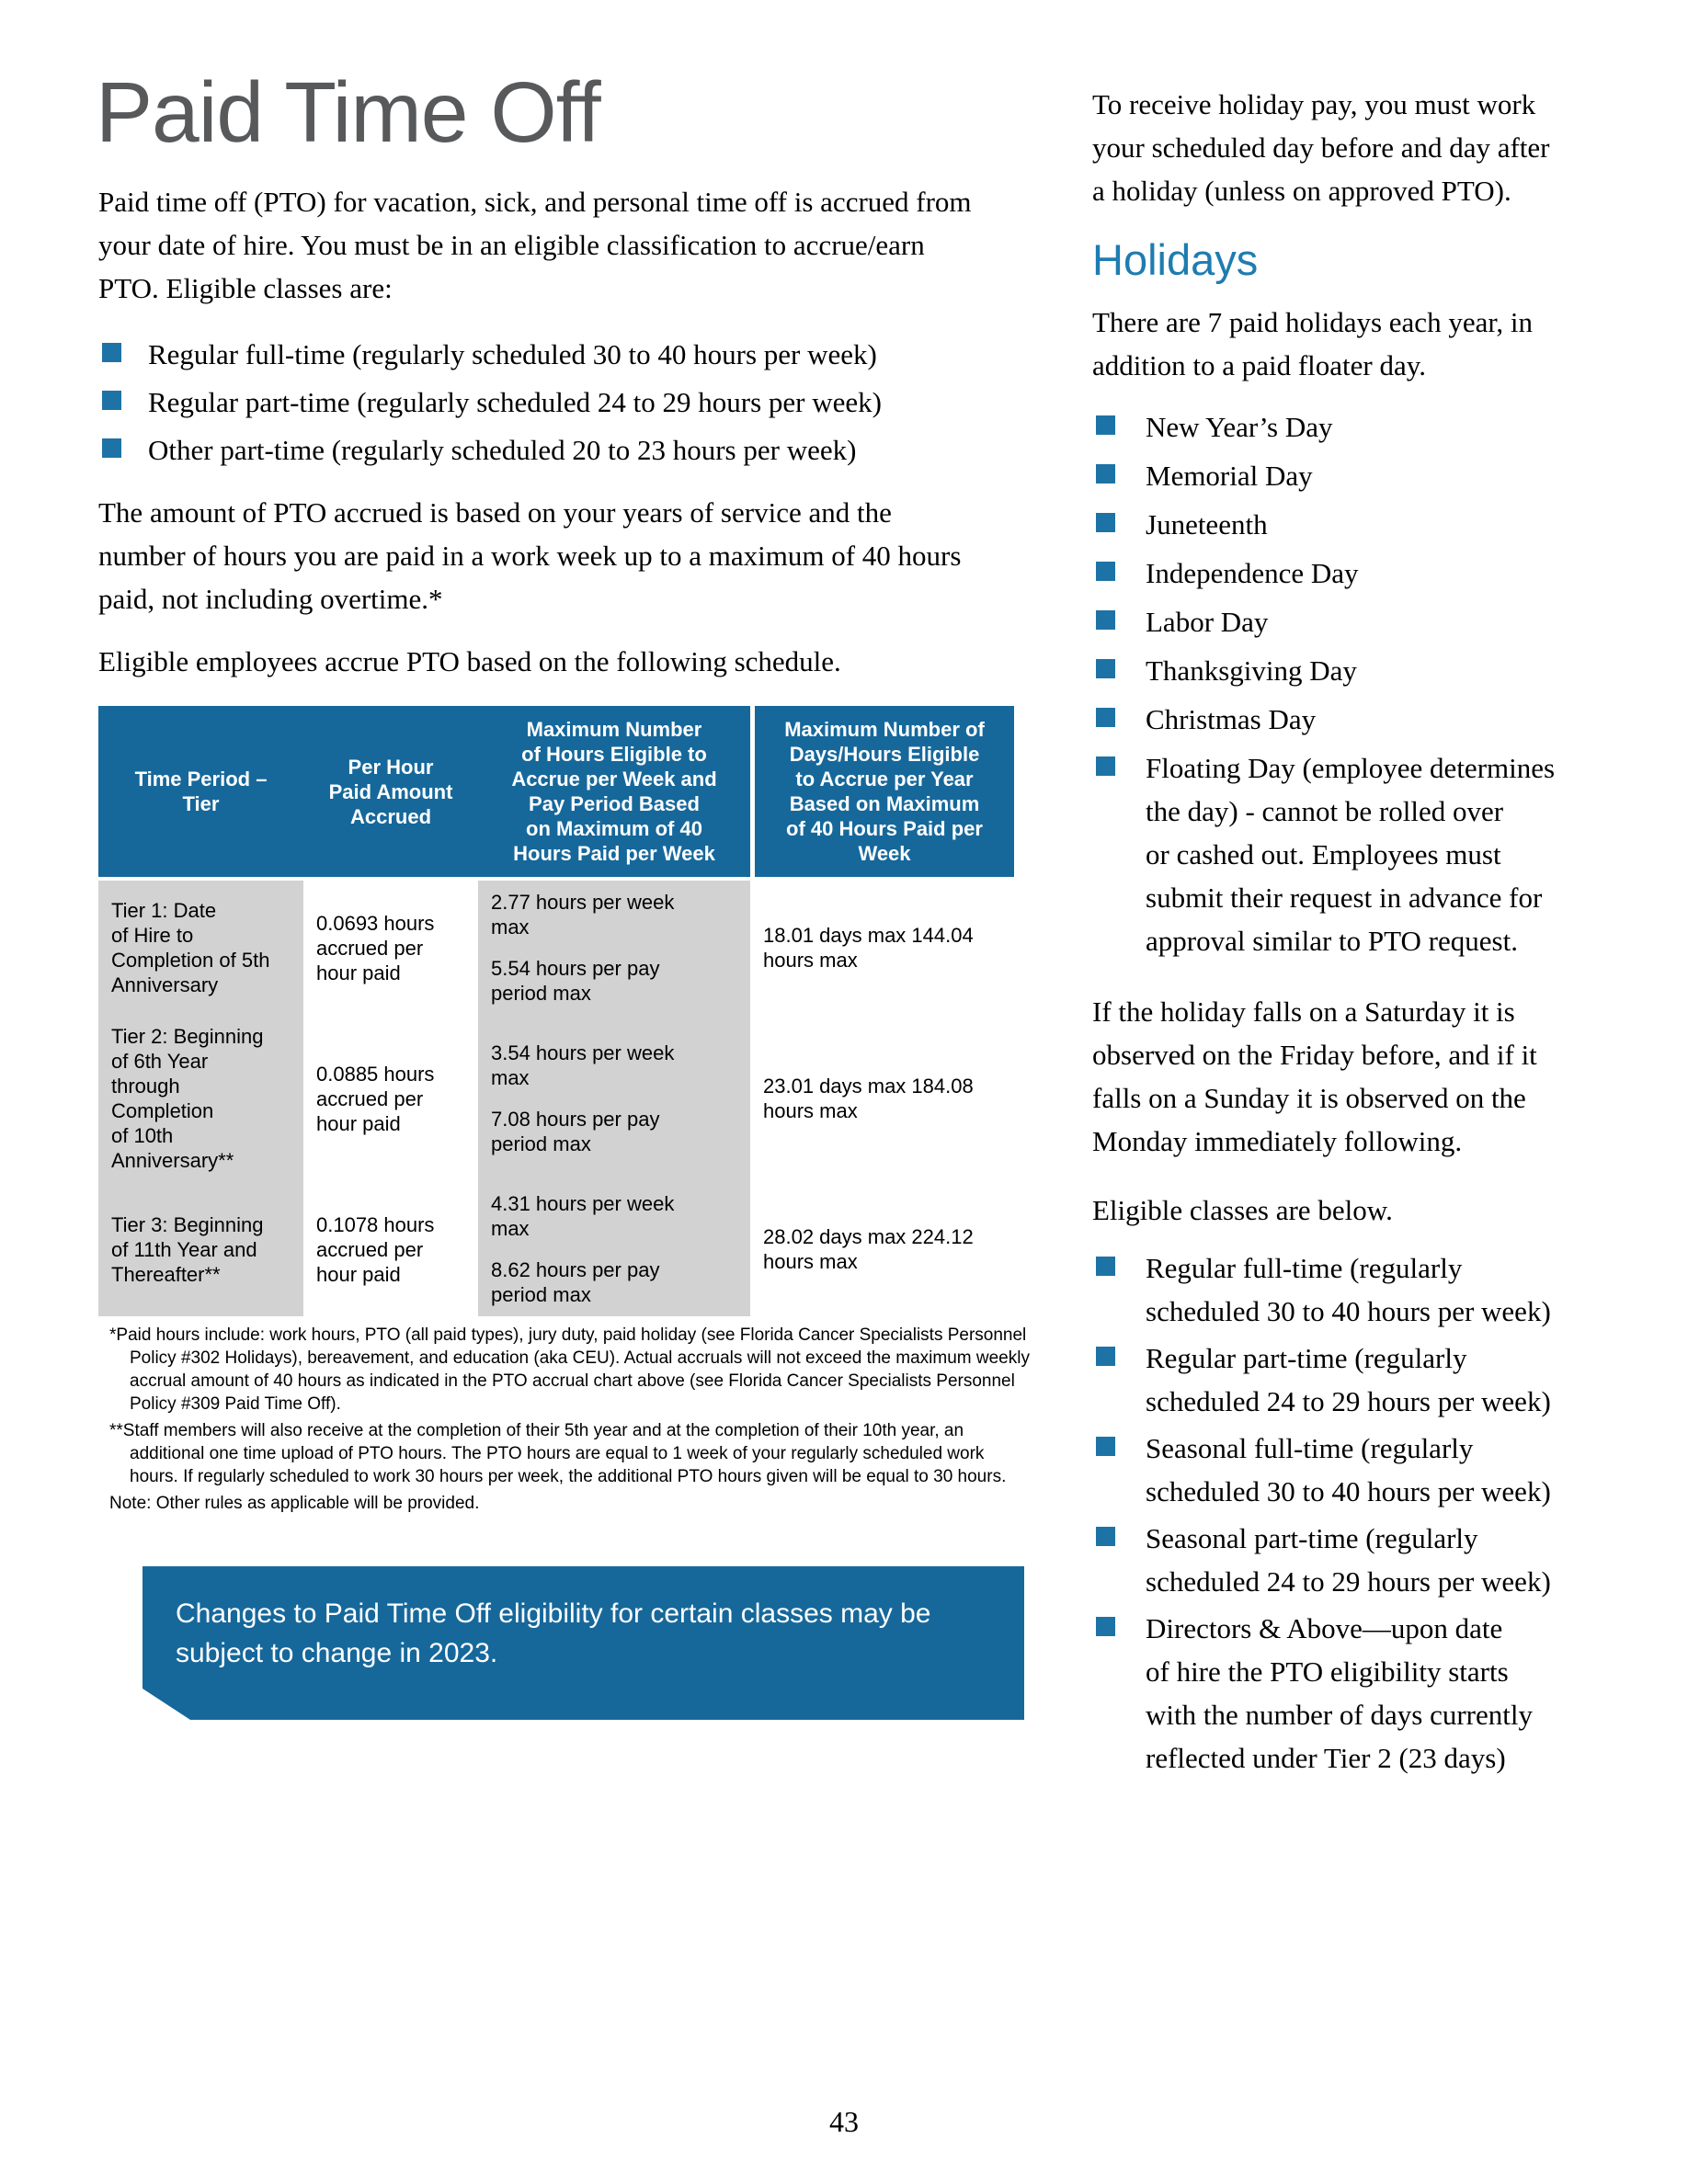  Describe the element at coordinates (844, 2121) in the screenshot. I see `page-number: 43` at that location.